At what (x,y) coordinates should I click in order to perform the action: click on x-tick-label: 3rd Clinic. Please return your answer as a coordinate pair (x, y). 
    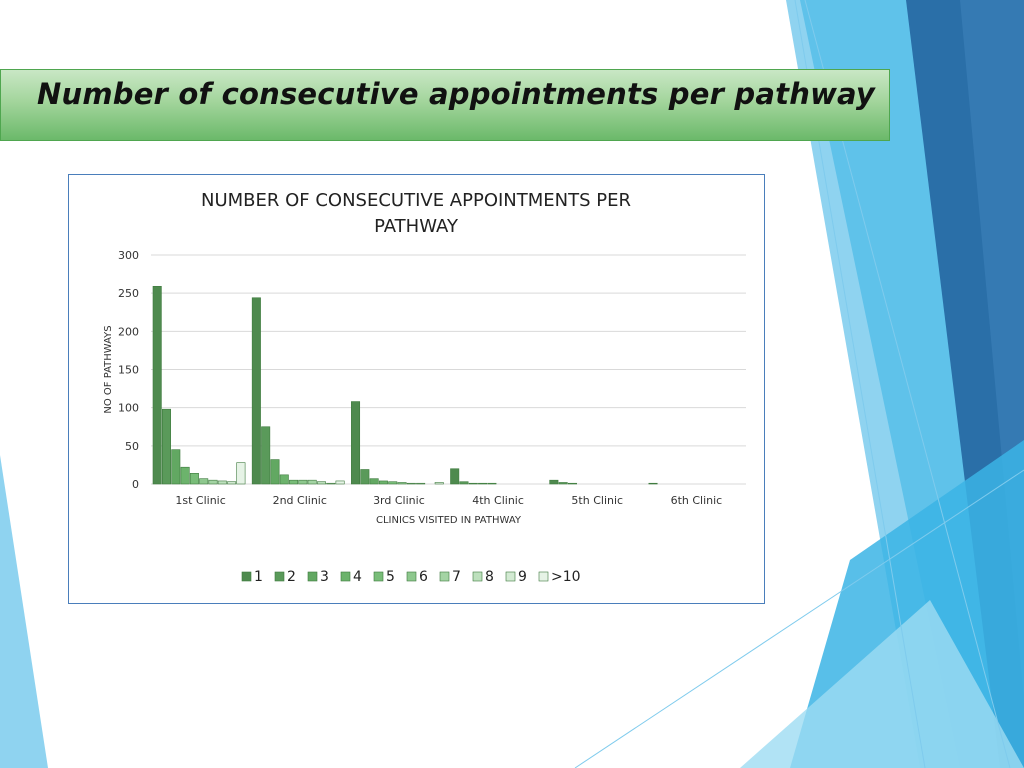
    Looking at the image, I should click on (399, 500).